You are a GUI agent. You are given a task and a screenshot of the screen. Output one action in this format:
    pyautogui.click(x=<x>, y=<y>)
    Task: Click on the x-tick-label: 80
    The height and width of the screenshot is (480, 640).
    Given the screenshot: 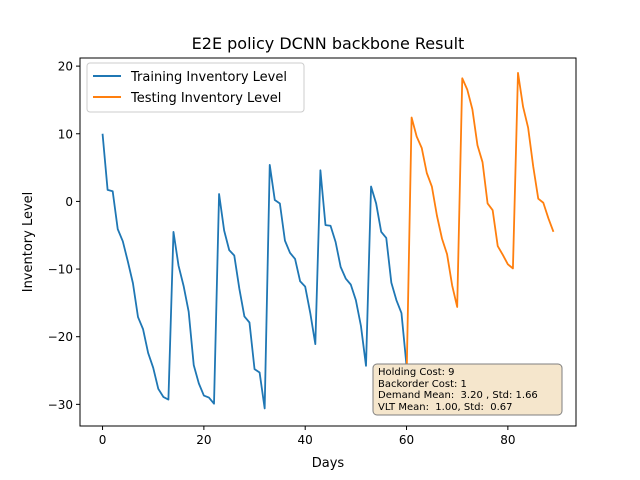 What is the action you would take?
    pyautogui.click(x=507, y=440)
    